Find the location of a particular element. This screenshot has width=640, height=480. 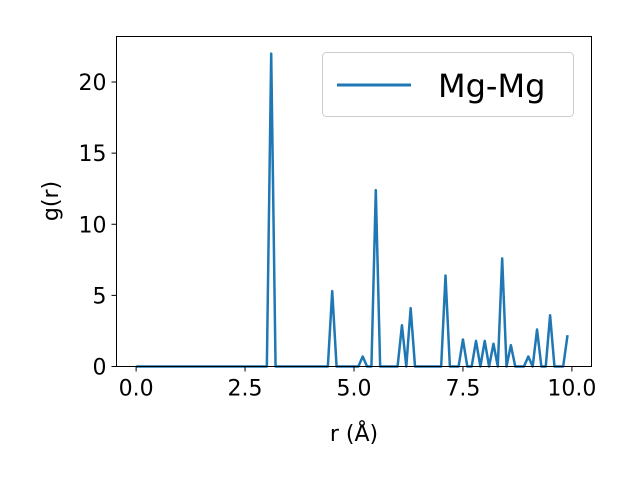

y-tick-label: 10 is located at coordinates (93, 225).